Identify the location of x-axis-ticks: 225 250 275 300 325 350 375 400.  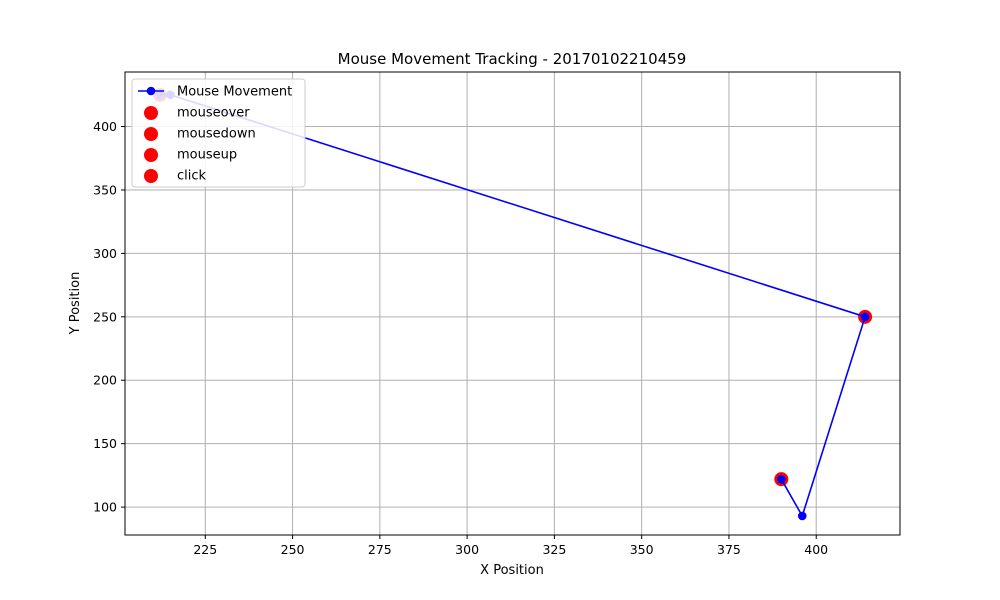
(510, 546).